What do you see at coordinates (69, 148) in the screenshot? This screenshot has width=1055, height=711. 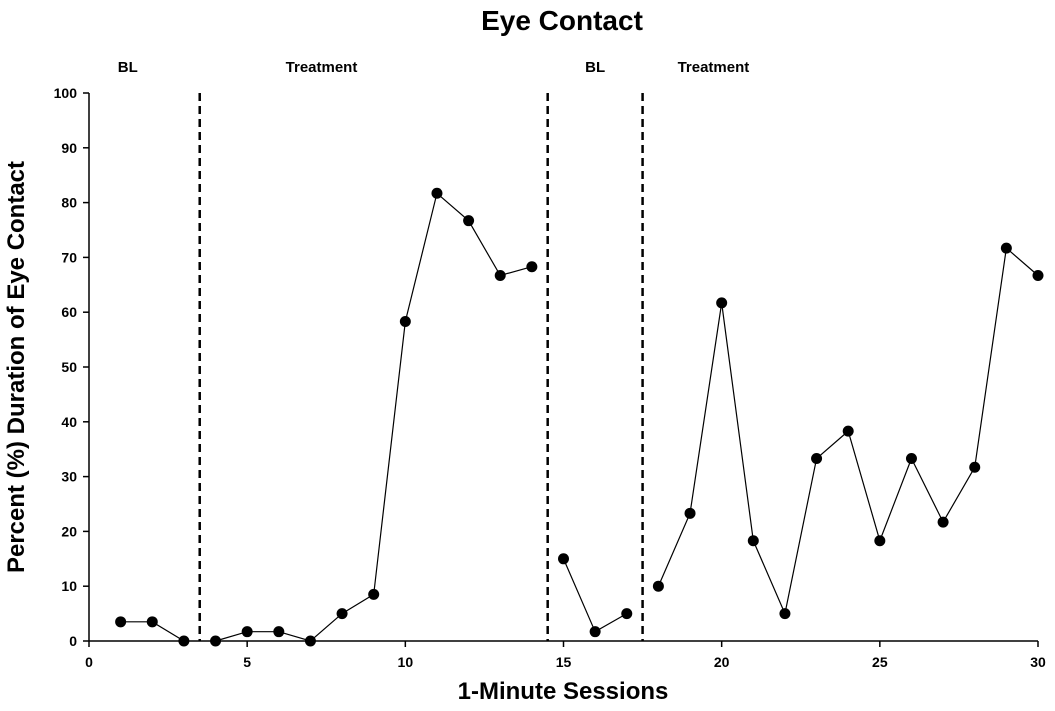 I see `y-tick-label-9: 90` at bounding box center [69, 148].